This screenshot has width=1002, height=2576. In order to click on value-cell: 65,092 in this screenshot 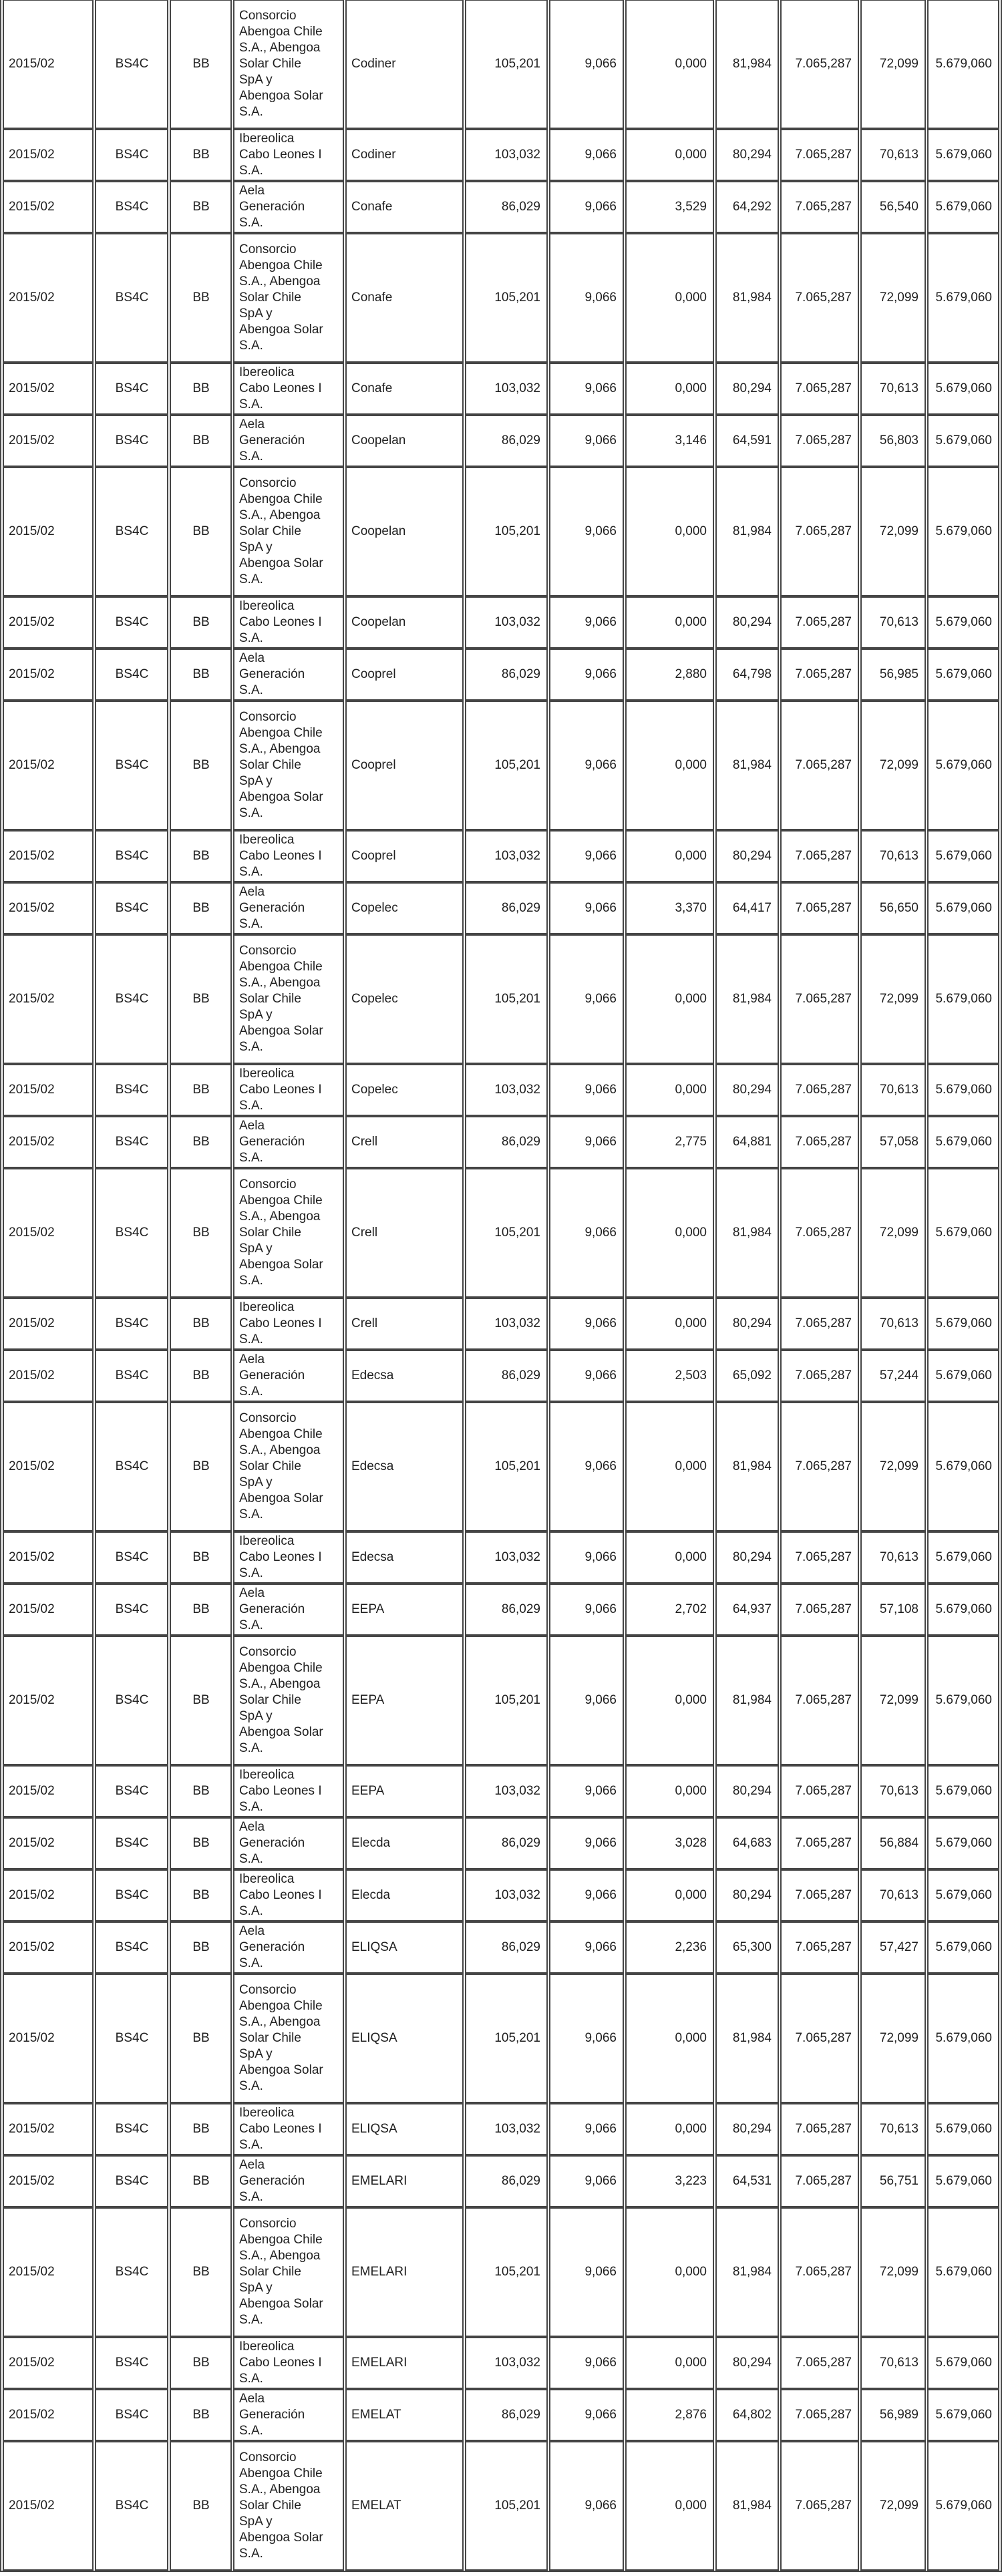, I will do `click(747, 1376)`.